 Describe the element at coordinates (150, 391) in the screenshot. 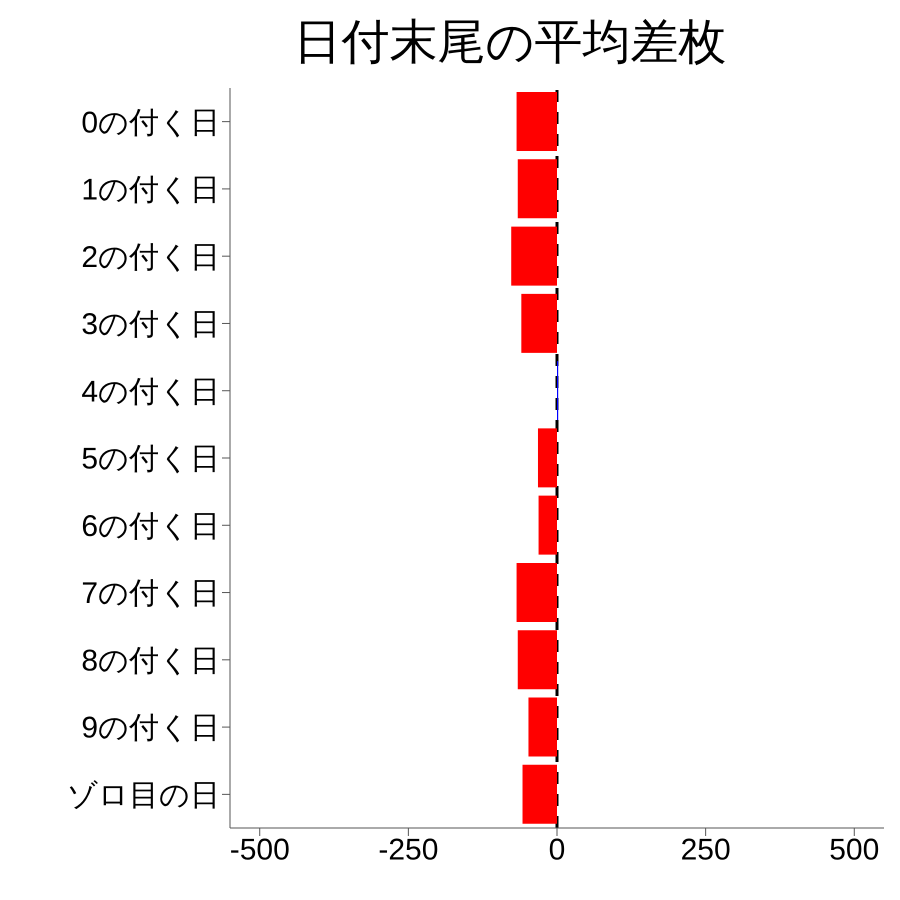

I see `y-tick-label: 4の付く日` at that location.